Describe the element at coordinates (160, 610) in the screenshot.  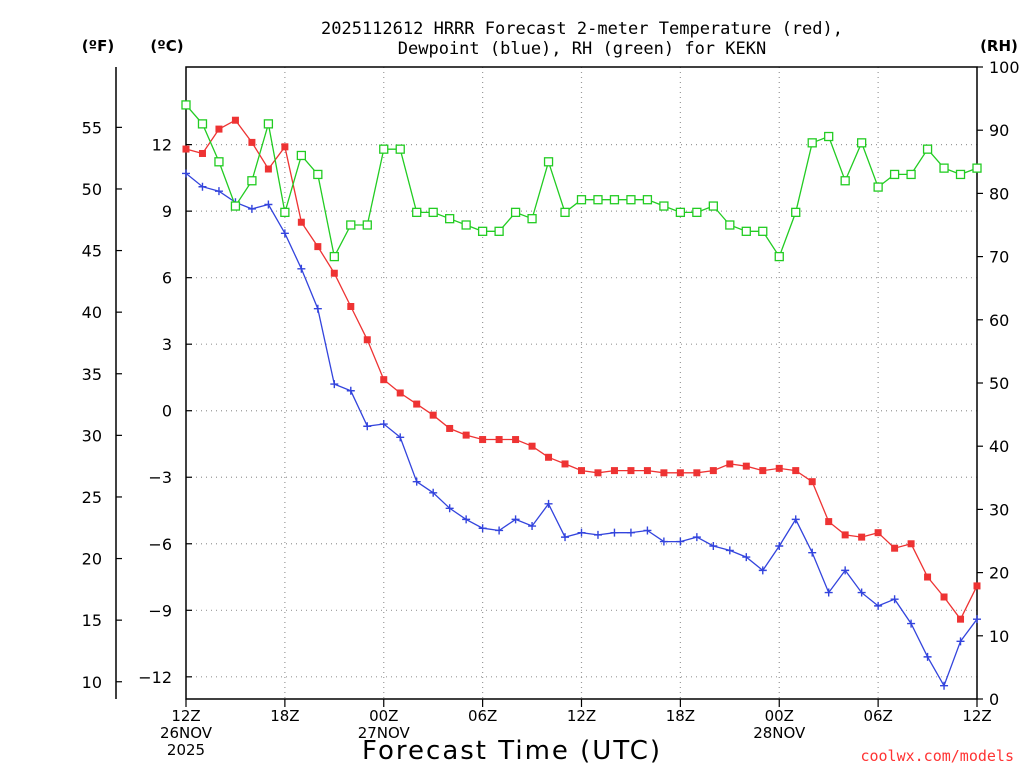
I see `celsius-tick-label: −9` at that location.